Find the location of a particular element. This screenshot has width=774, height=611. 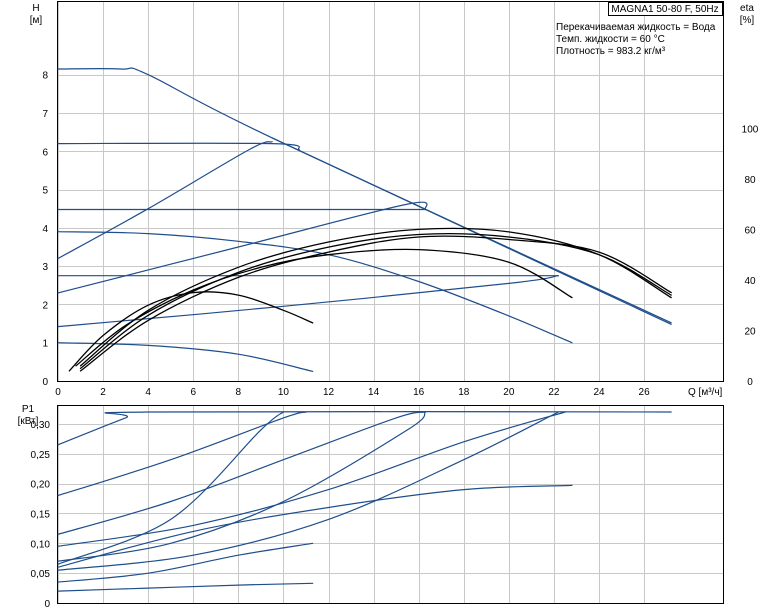

power-axis-label-line1: P1 is located at coordinates (28, 409).